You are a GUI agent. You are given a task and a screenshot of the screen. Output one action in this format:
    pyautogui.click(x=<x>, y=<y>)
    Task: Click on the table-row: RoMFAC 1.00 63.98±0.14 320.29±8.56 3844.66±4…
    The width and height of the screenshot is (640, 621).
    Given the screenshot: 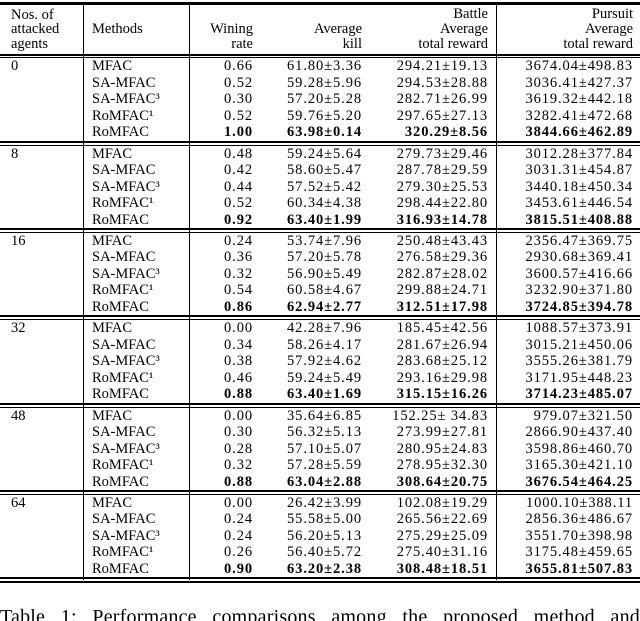 What is the action you would take?
    pyautogui.click(x=320, y=132)
    